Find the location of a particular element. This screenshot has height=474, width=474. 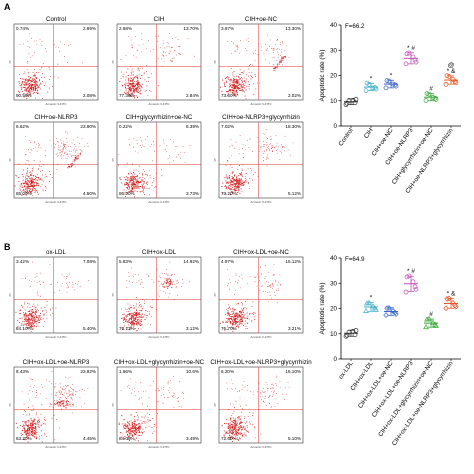

event-cloud is located at coordinates (50, 66).